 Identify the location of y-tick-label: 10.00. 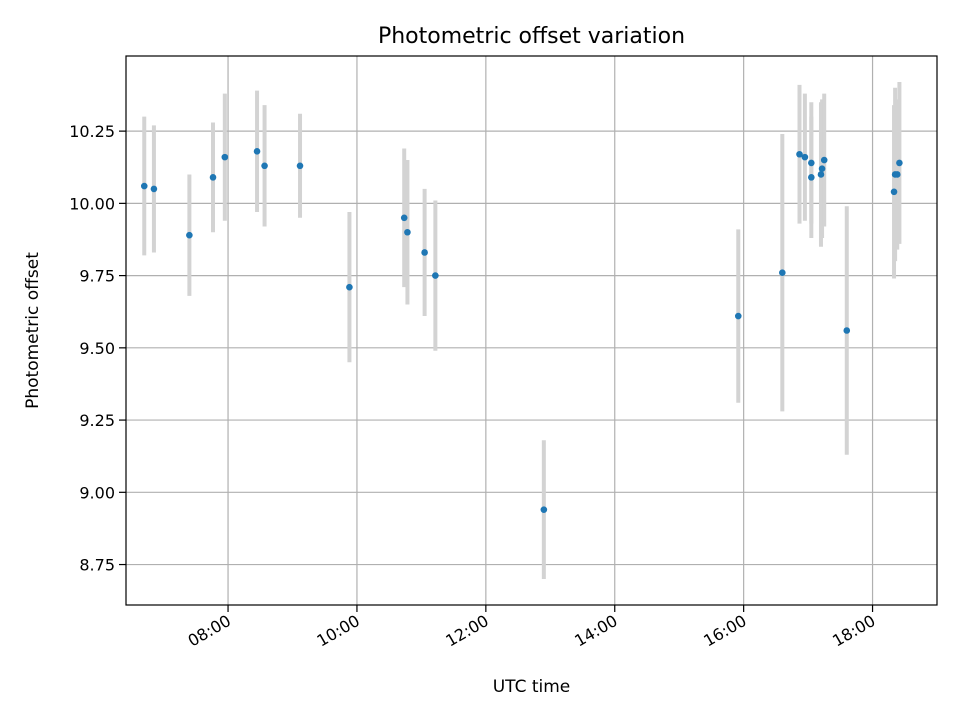
(92, 203).